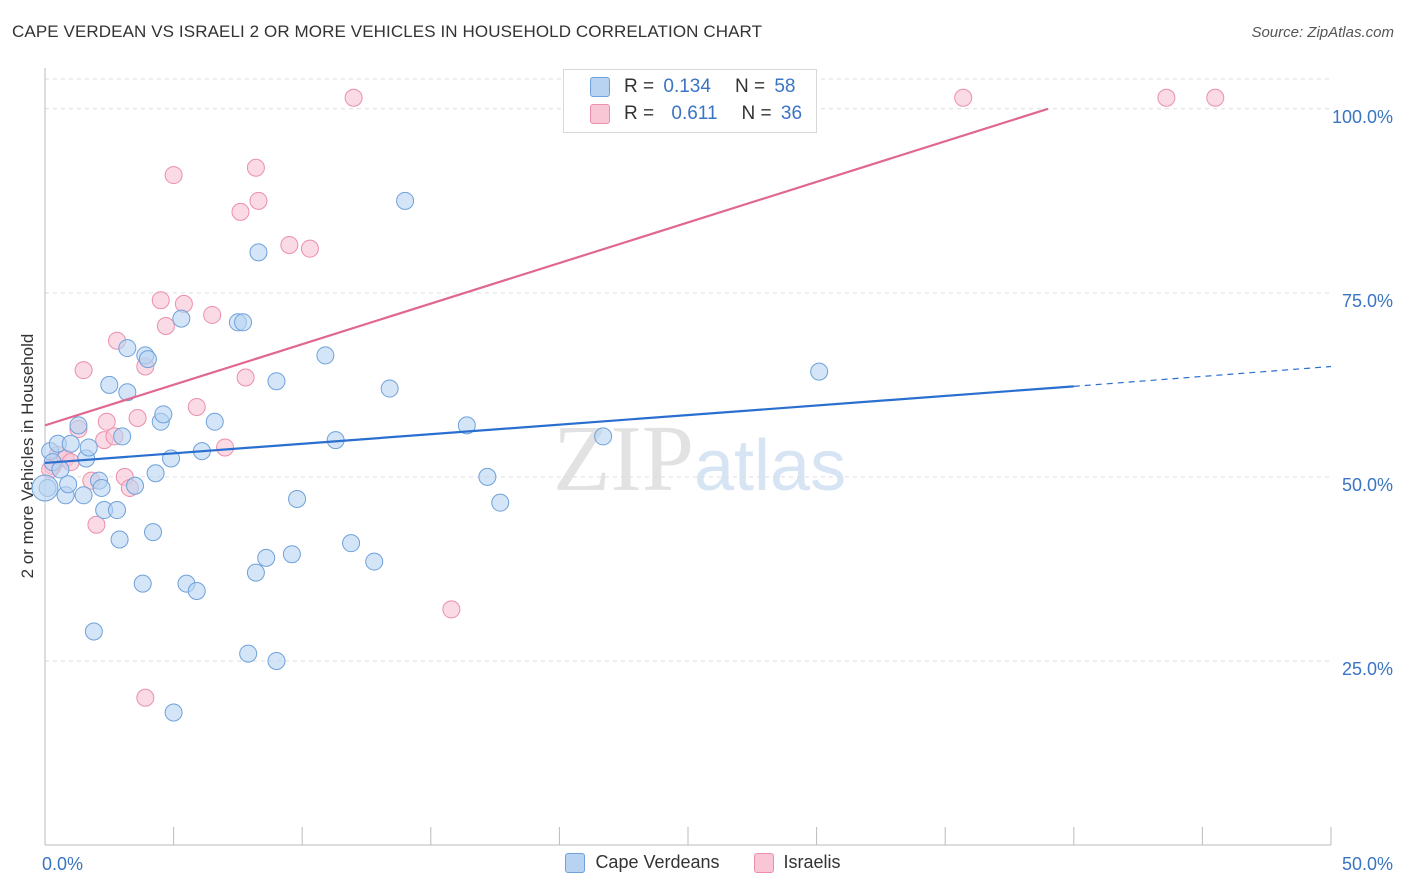 The image size is (1406, 892). I want to click on y-tick-label: 100.0%, so click(1362, 117).